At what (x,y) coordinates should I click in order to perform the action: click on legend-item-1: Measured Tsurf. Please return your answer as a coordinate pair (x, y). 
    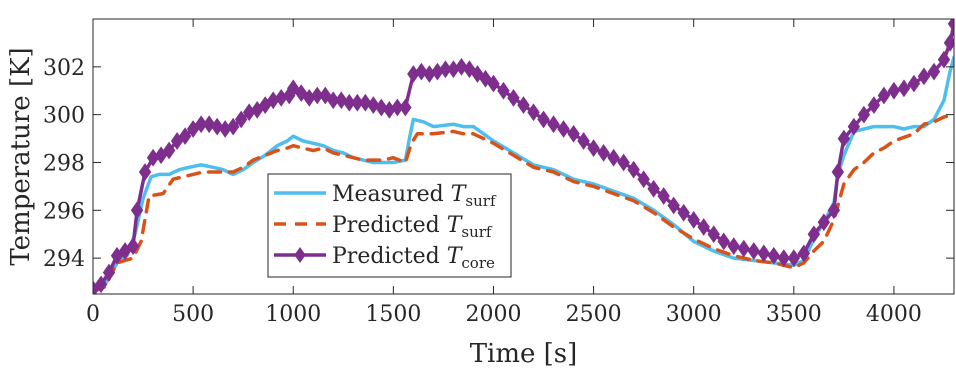
    Looking at the image, I should click on (385, 196).